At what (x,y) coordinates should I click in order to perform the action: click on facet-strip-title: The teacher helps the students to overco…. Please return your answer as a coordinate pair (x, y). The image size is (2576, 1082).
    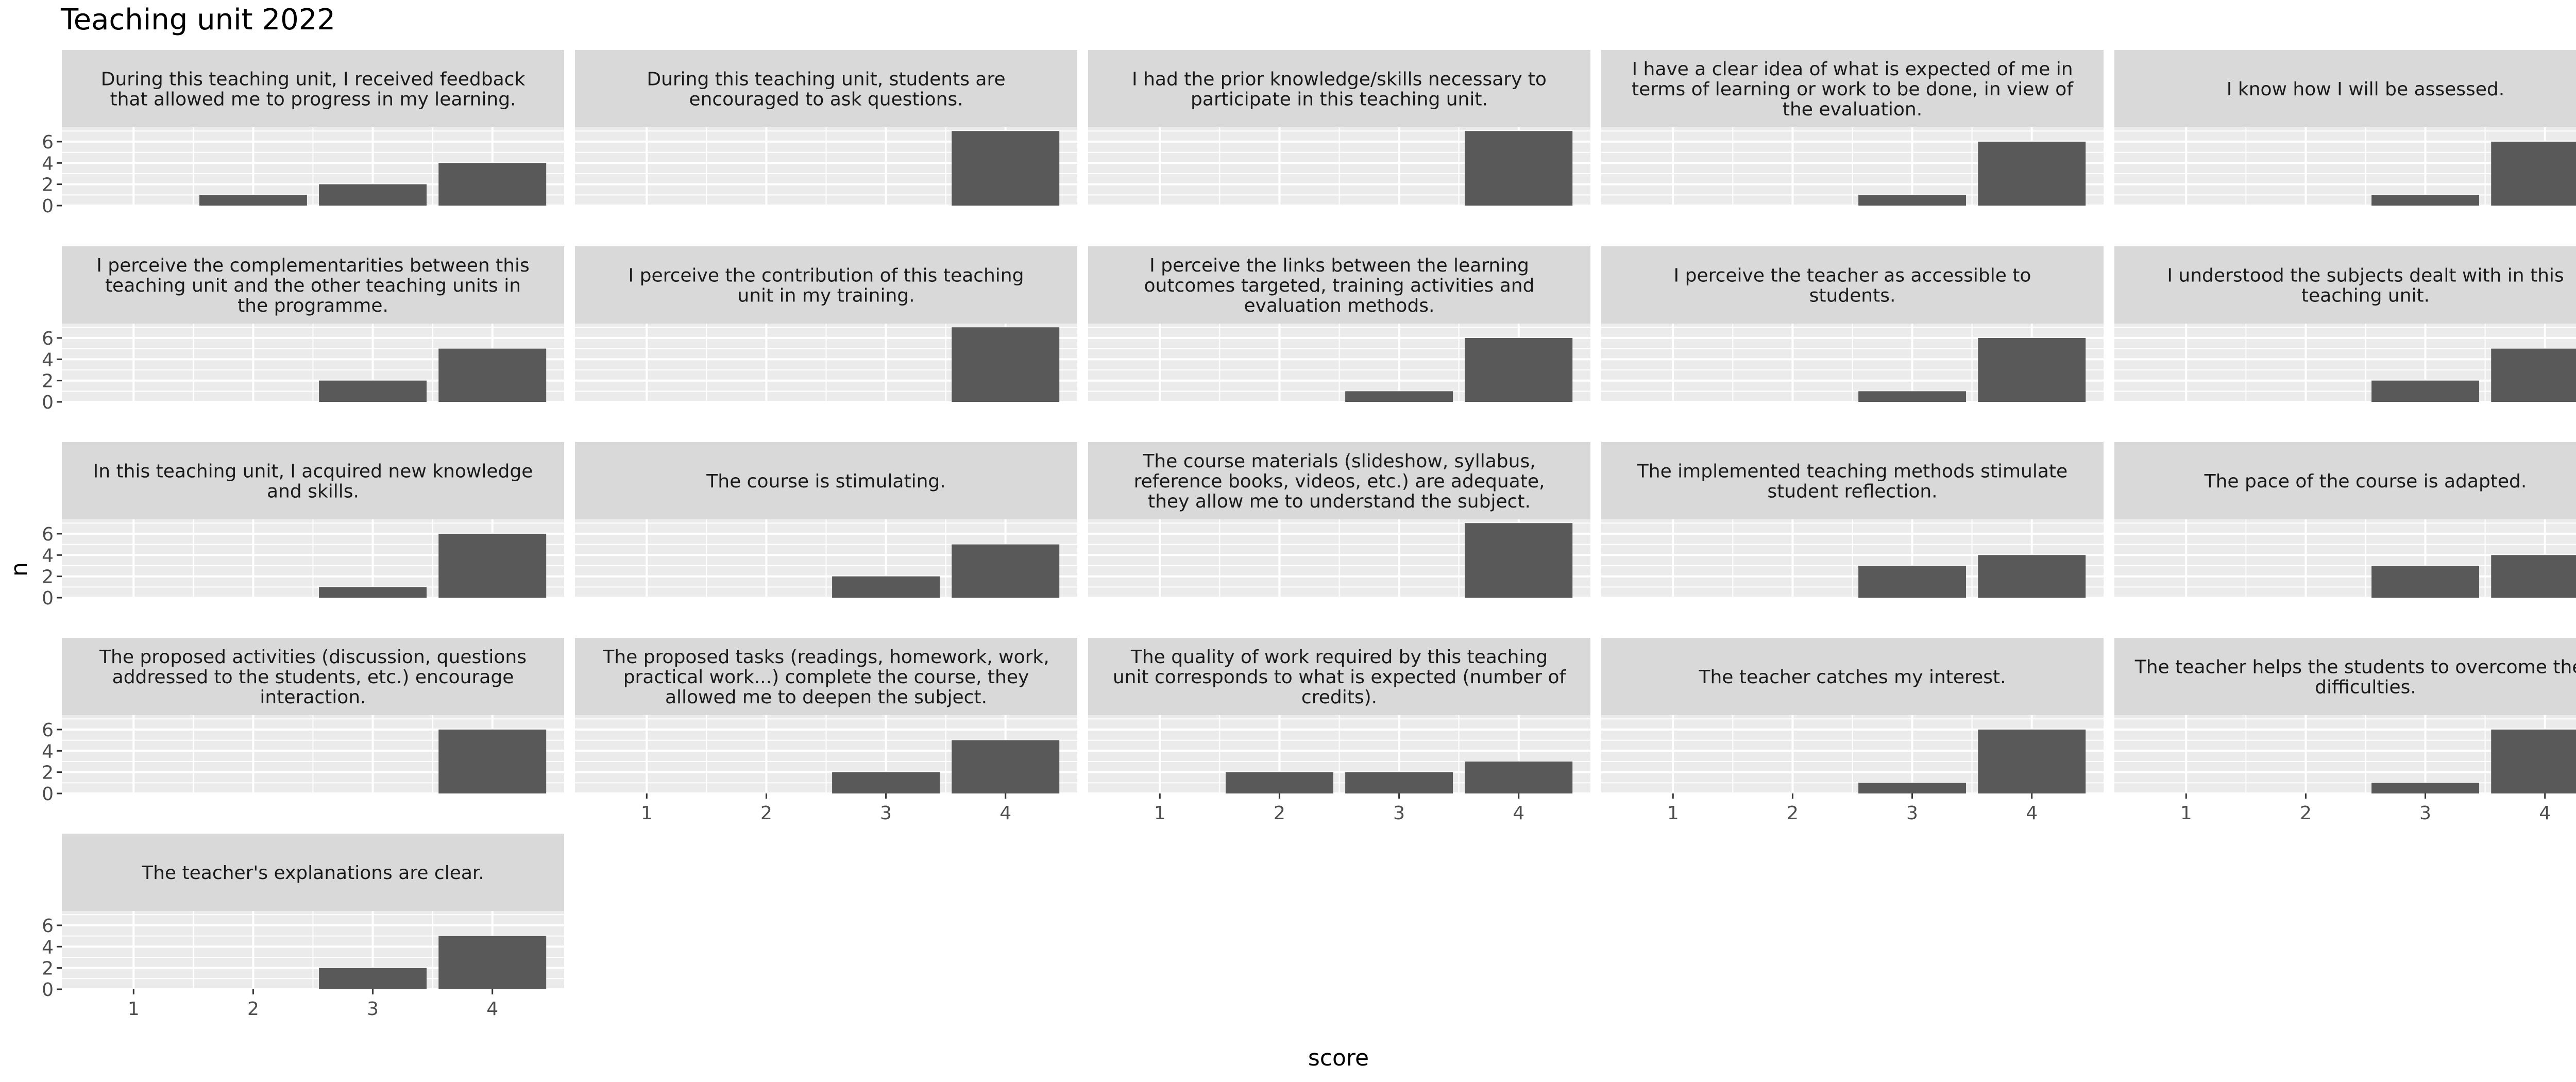
    Looking at the image, I should click on (2355, 677).